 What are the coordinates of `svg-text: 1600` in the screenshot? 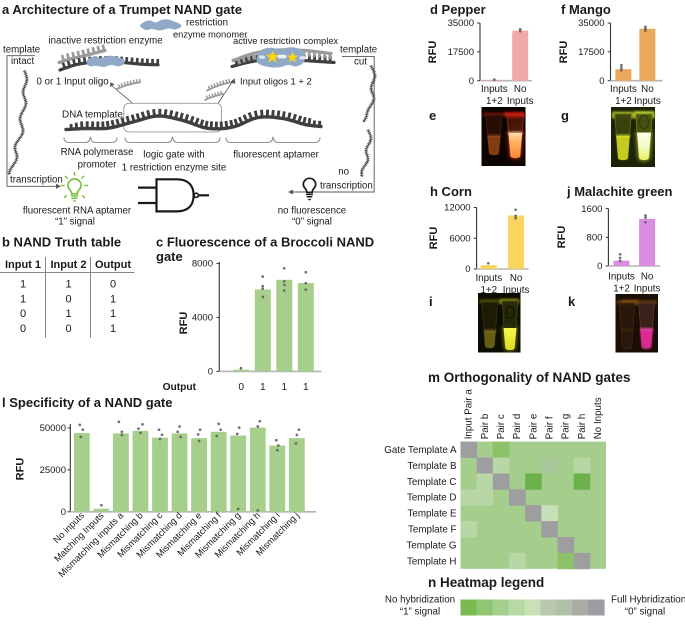 It's located at (591, 209).